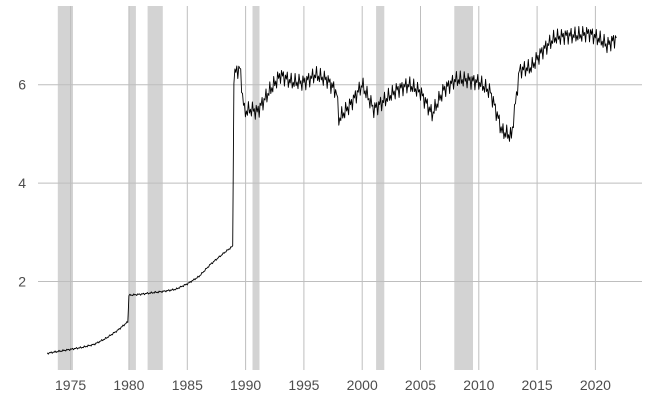  What do you see at coordinates (303, 385) in the screenshot?
I see `x-tick-label-1995: 1995` at bounding box center [303, 385].